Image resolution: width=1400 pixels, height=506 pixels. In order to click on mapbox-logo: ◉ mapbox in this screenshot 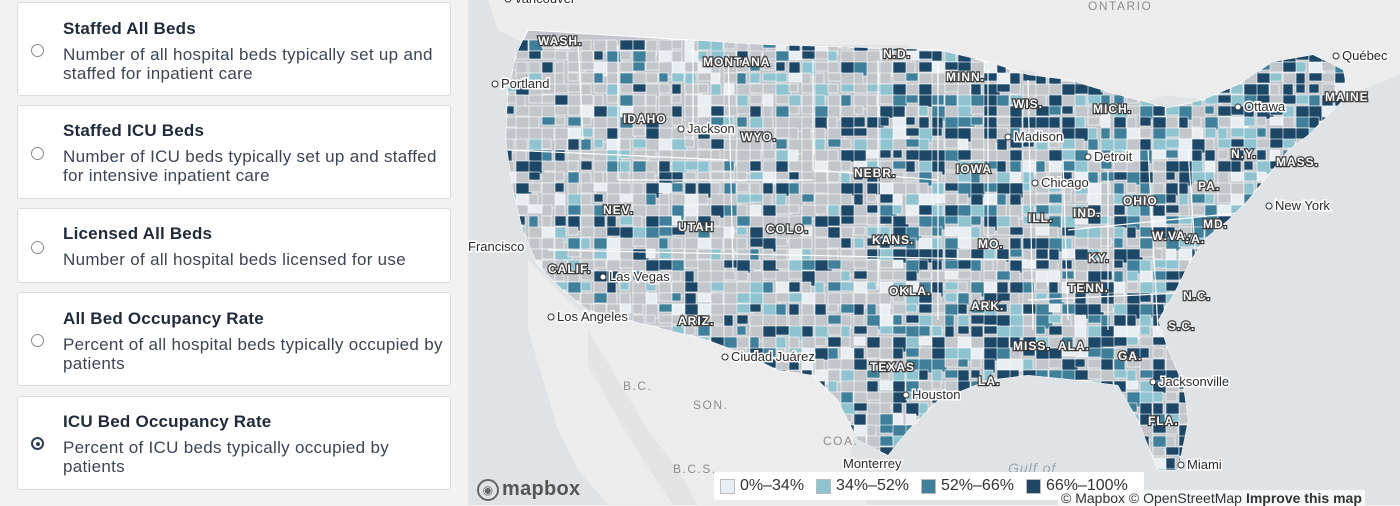, I will do `click(528, 489)`.